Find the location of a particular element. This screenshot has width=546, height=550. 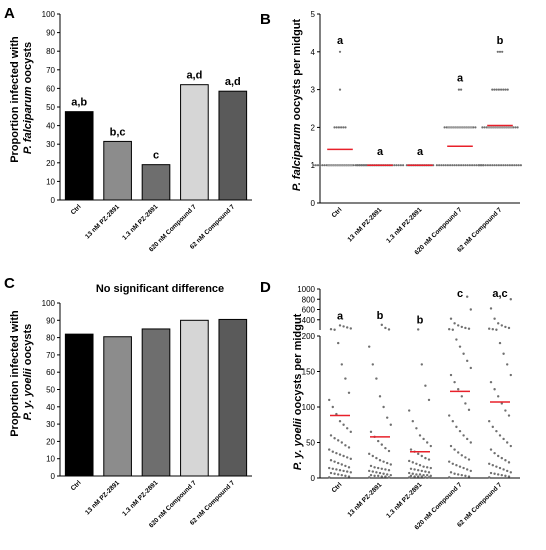

panel-d-ytick-label: 200 is located at coordinates (309, 336).